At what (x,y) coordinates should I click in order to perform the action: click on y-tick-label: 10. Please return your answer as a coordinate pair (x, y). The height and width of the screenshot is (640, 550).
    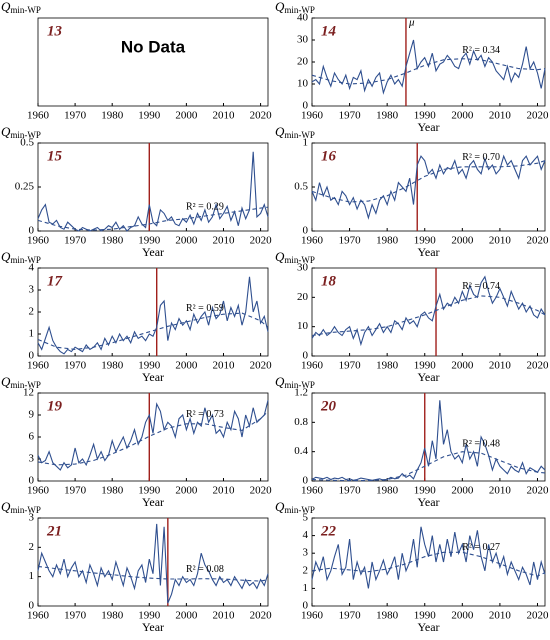
    Looking at the image, I should click on (303, 84).